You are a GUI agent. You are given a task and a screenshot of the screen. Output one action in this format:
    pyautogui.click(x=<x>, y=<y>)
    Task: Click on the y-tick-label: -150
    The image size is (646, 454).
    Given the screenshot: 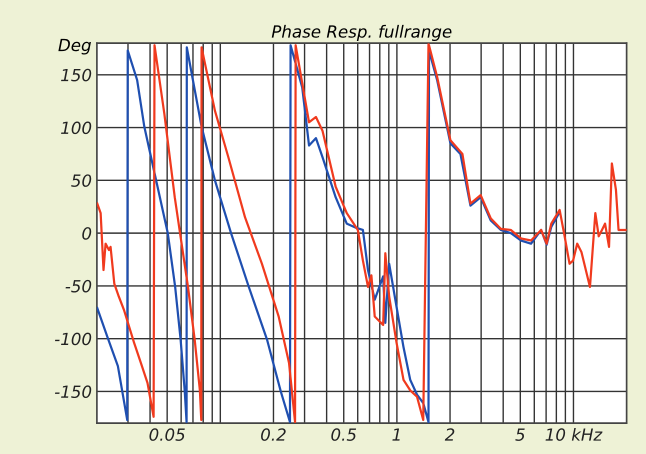 What is the action you would take?
    pyautogui.click(x=73, y=391)
    